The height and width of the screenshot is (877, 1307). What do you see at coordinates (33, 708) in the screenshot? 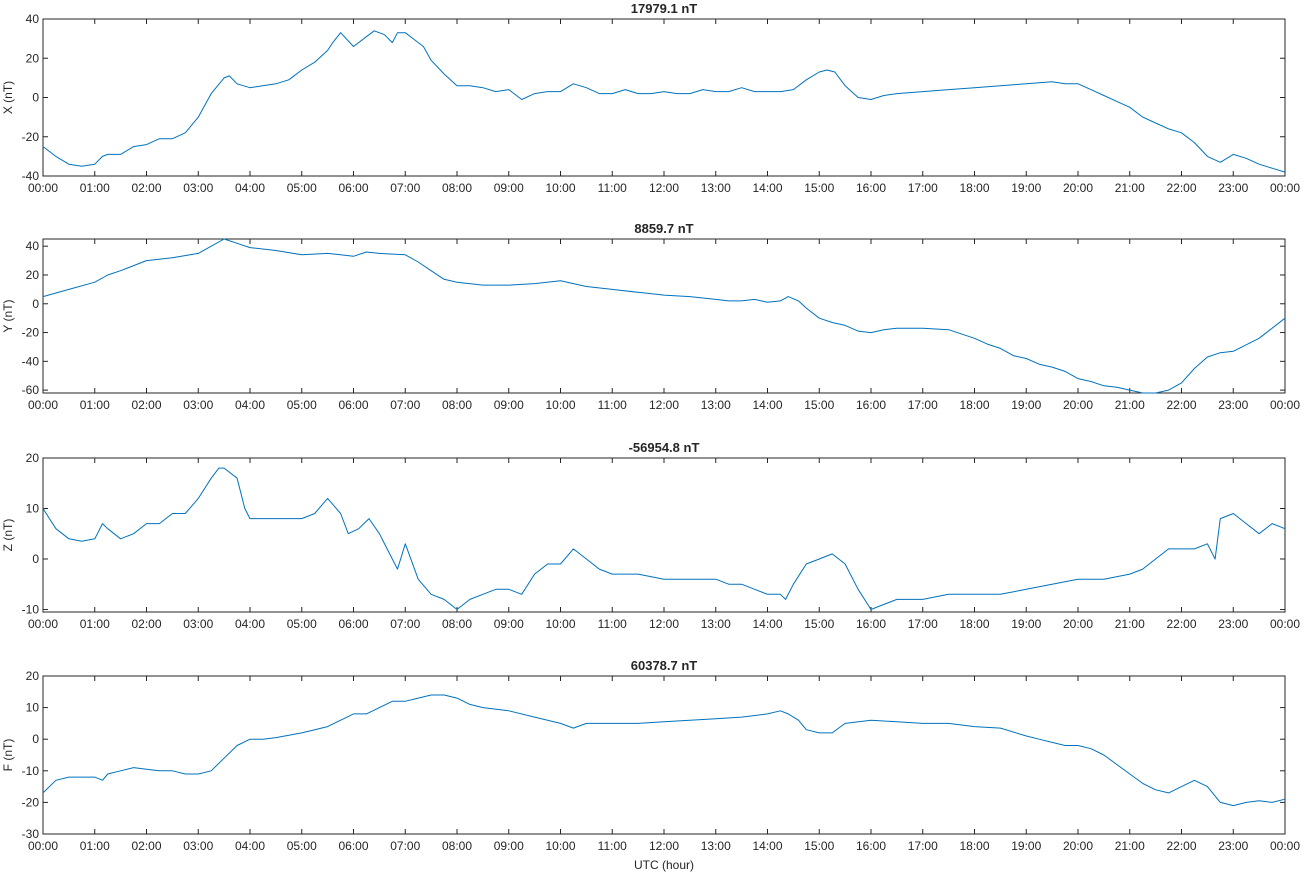
I see `y-tick-label: 10` at bounding box center [33, 708].